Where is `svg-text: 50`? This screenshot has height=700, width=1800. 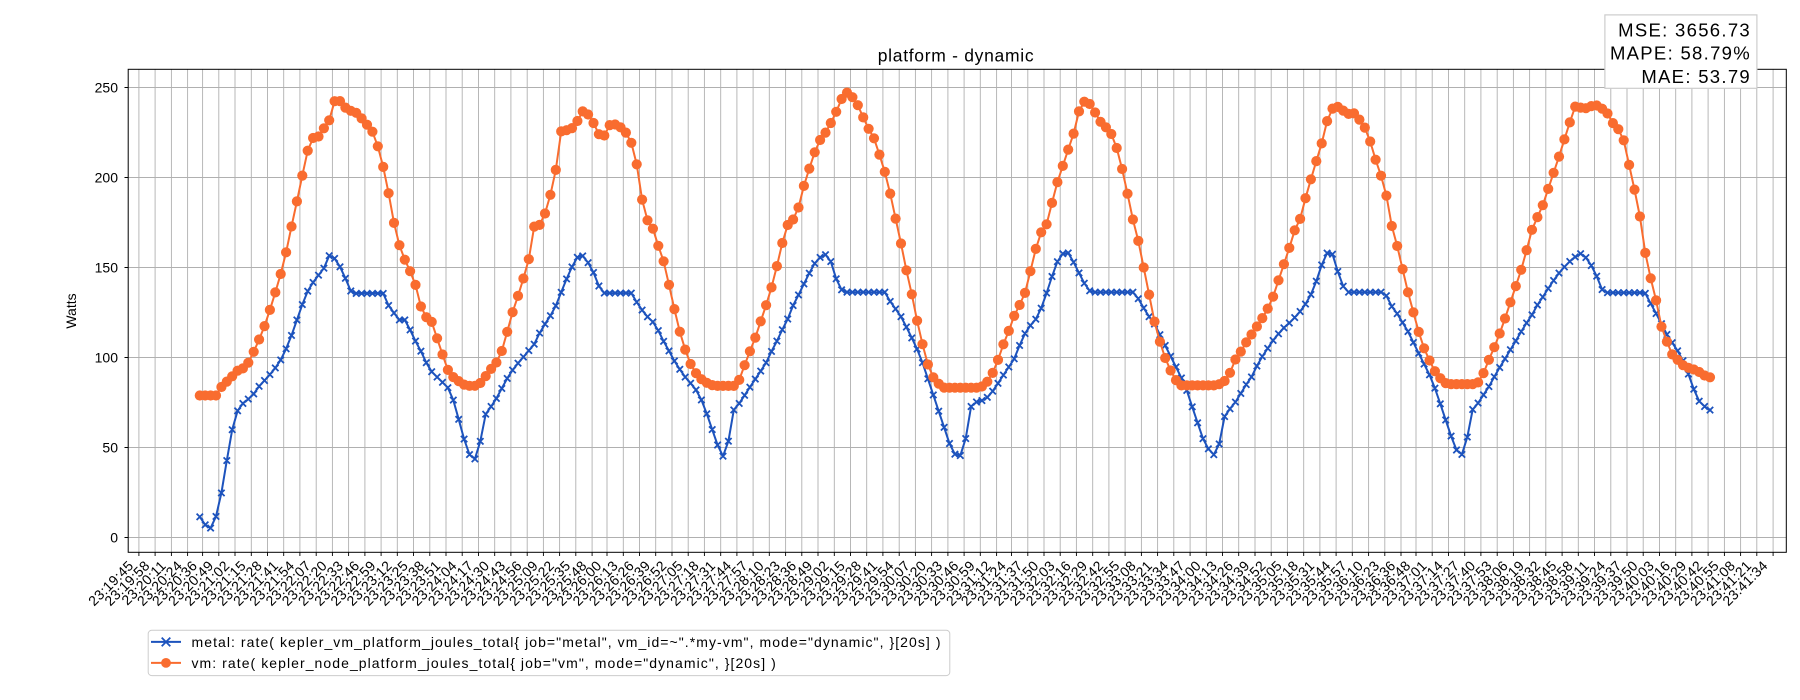 svg-text: 50 is located at coordinates (110, 447).